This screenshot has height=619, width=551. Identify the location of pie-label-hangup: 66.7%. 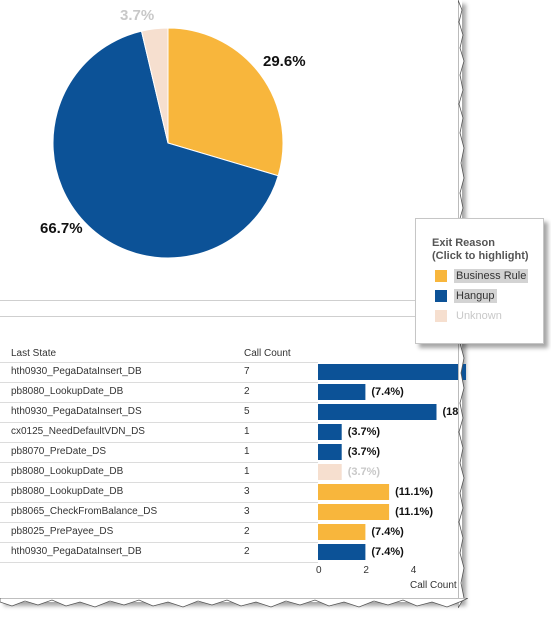
(61, 228).